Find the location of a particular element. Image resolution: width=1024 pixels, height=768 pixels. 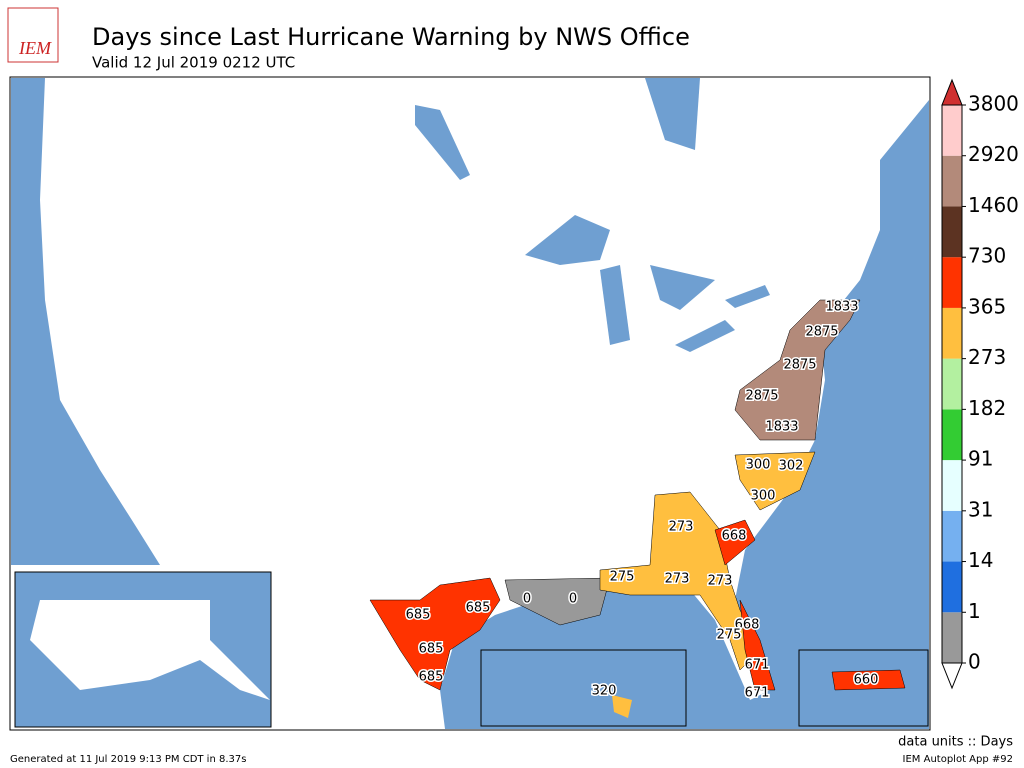

colorbar-label: 182 is located at coordinates (987, 408).